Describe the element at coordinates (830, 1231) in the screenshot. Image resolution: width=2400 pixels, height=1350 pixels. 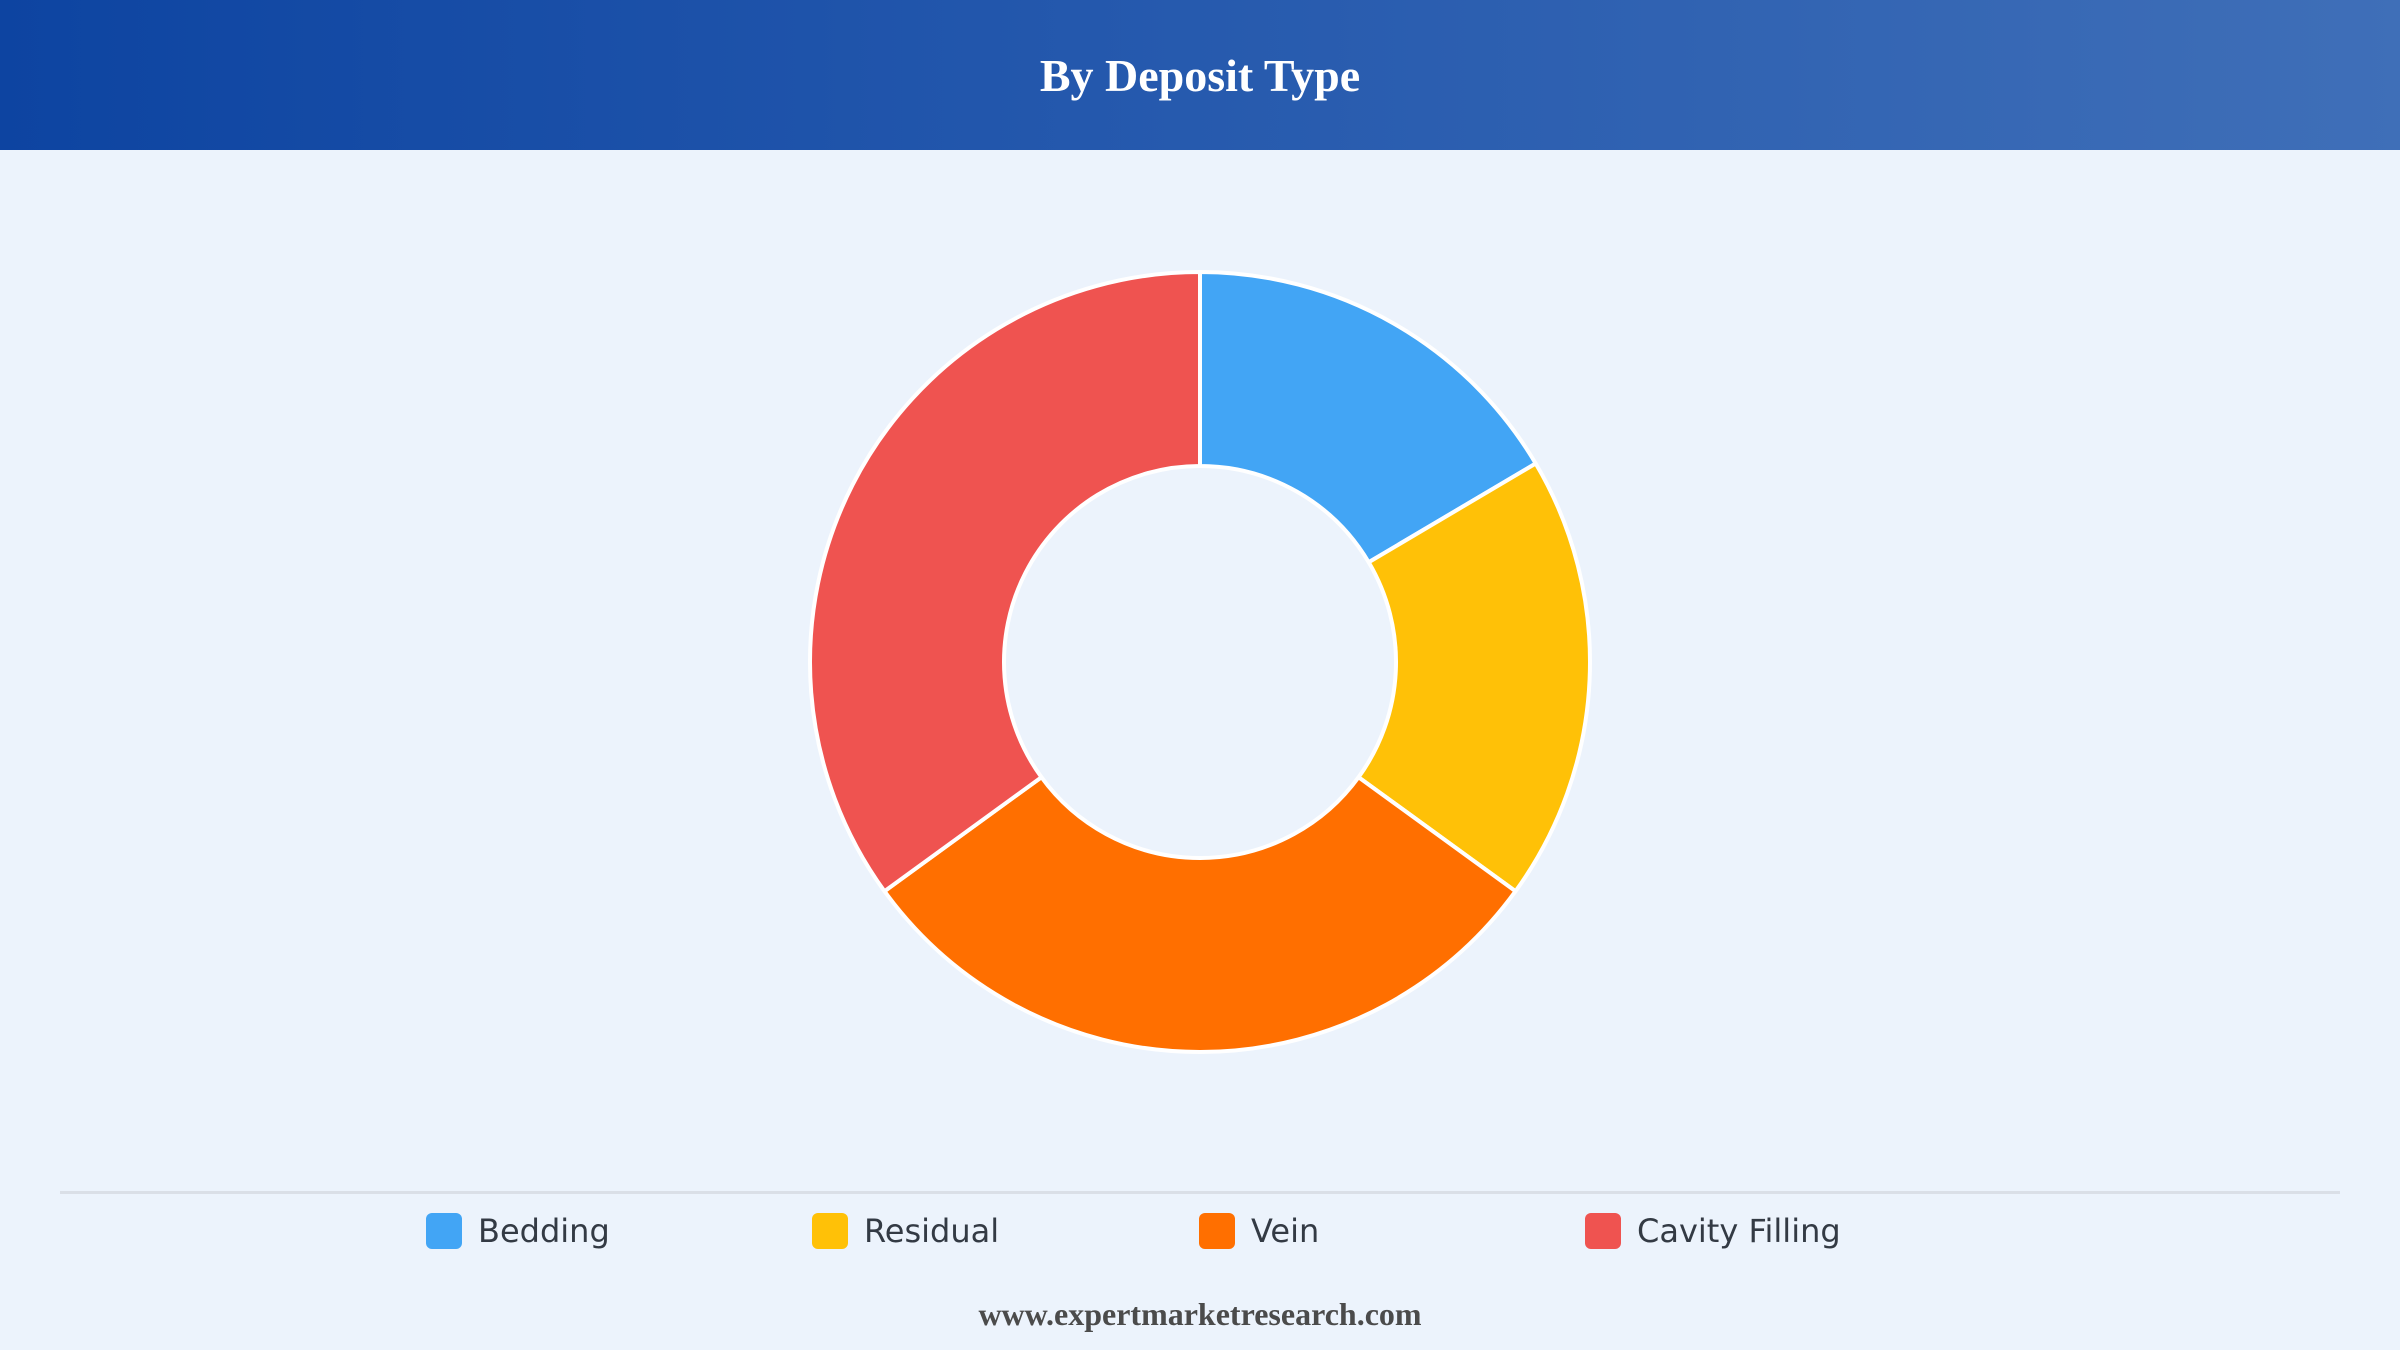
I see `legend-swatch-residual` at that location.